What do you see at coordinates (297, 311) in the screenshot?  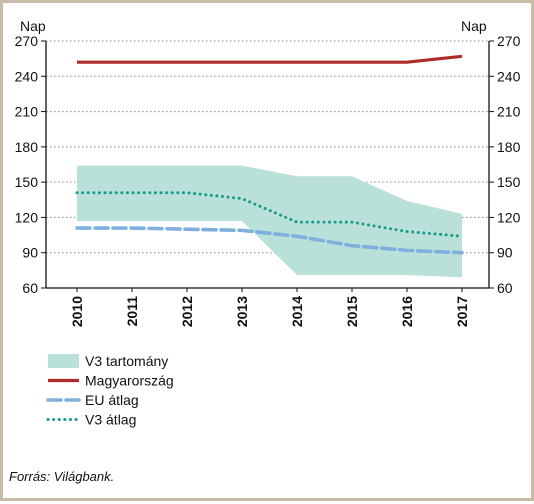 I see `x-tick-2014: 2014` at bounding box center [297, 311].